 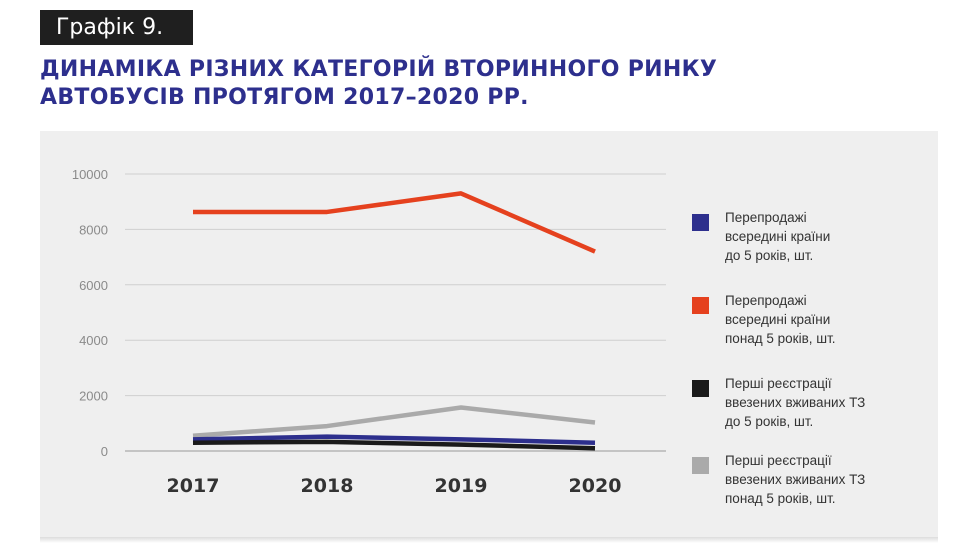 What do you see at coordinates (93, 396) in the screenshot?
I see `y-tick-label: 2000` at bounding box center [93, 396].